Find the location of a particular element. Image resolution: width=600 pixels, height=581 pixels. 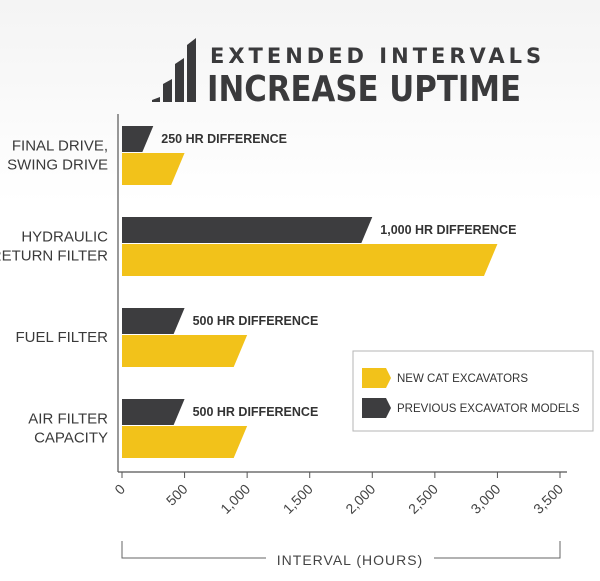

x-tick-label: 3,000 is located at coordinates (485, 499).